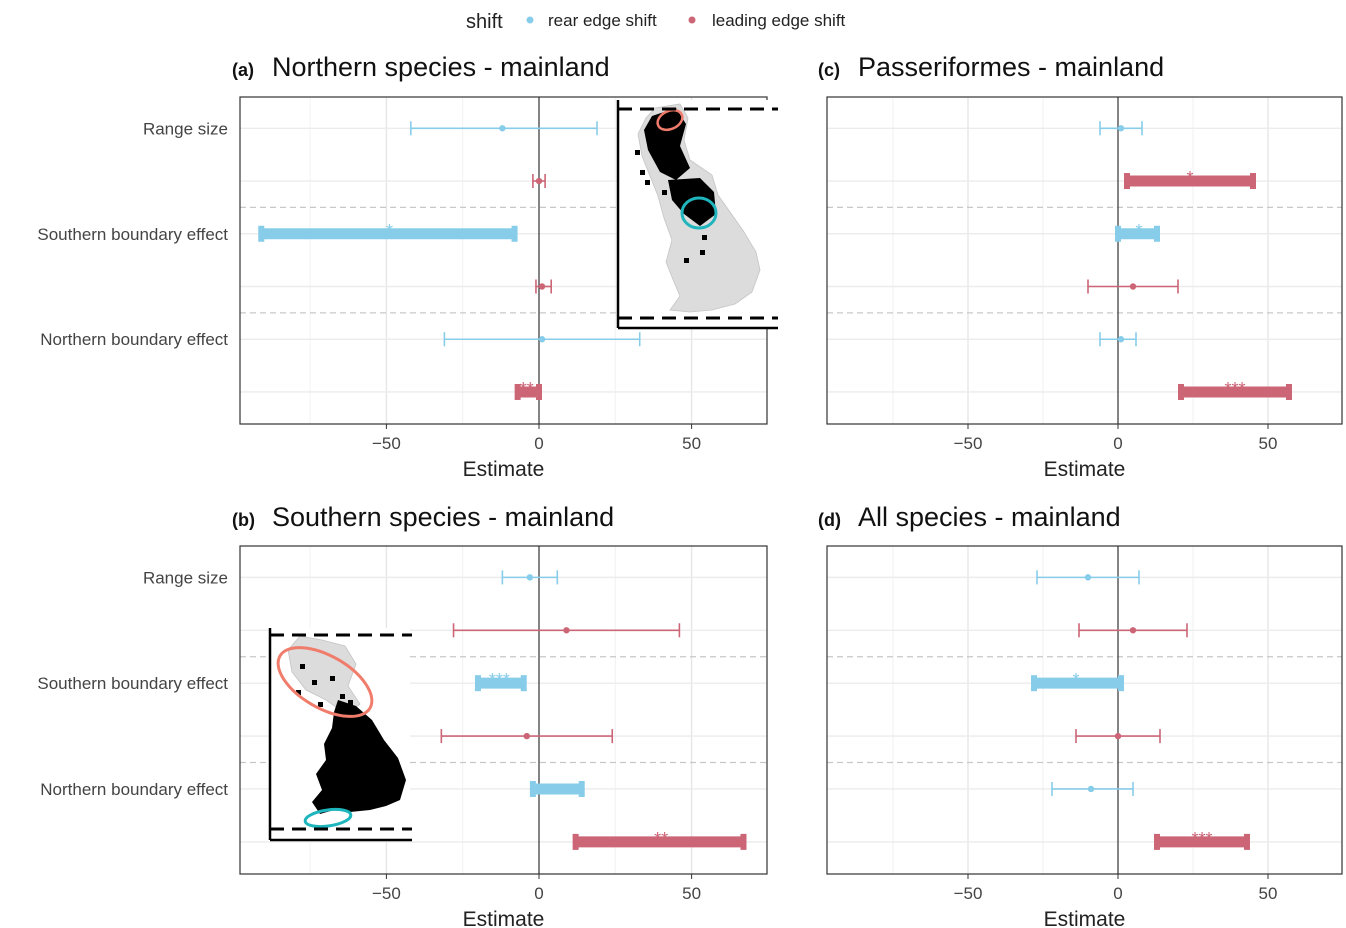 This screenshot has width=1346, height=928. I want to click on significance-label: **, so click(661, 839).